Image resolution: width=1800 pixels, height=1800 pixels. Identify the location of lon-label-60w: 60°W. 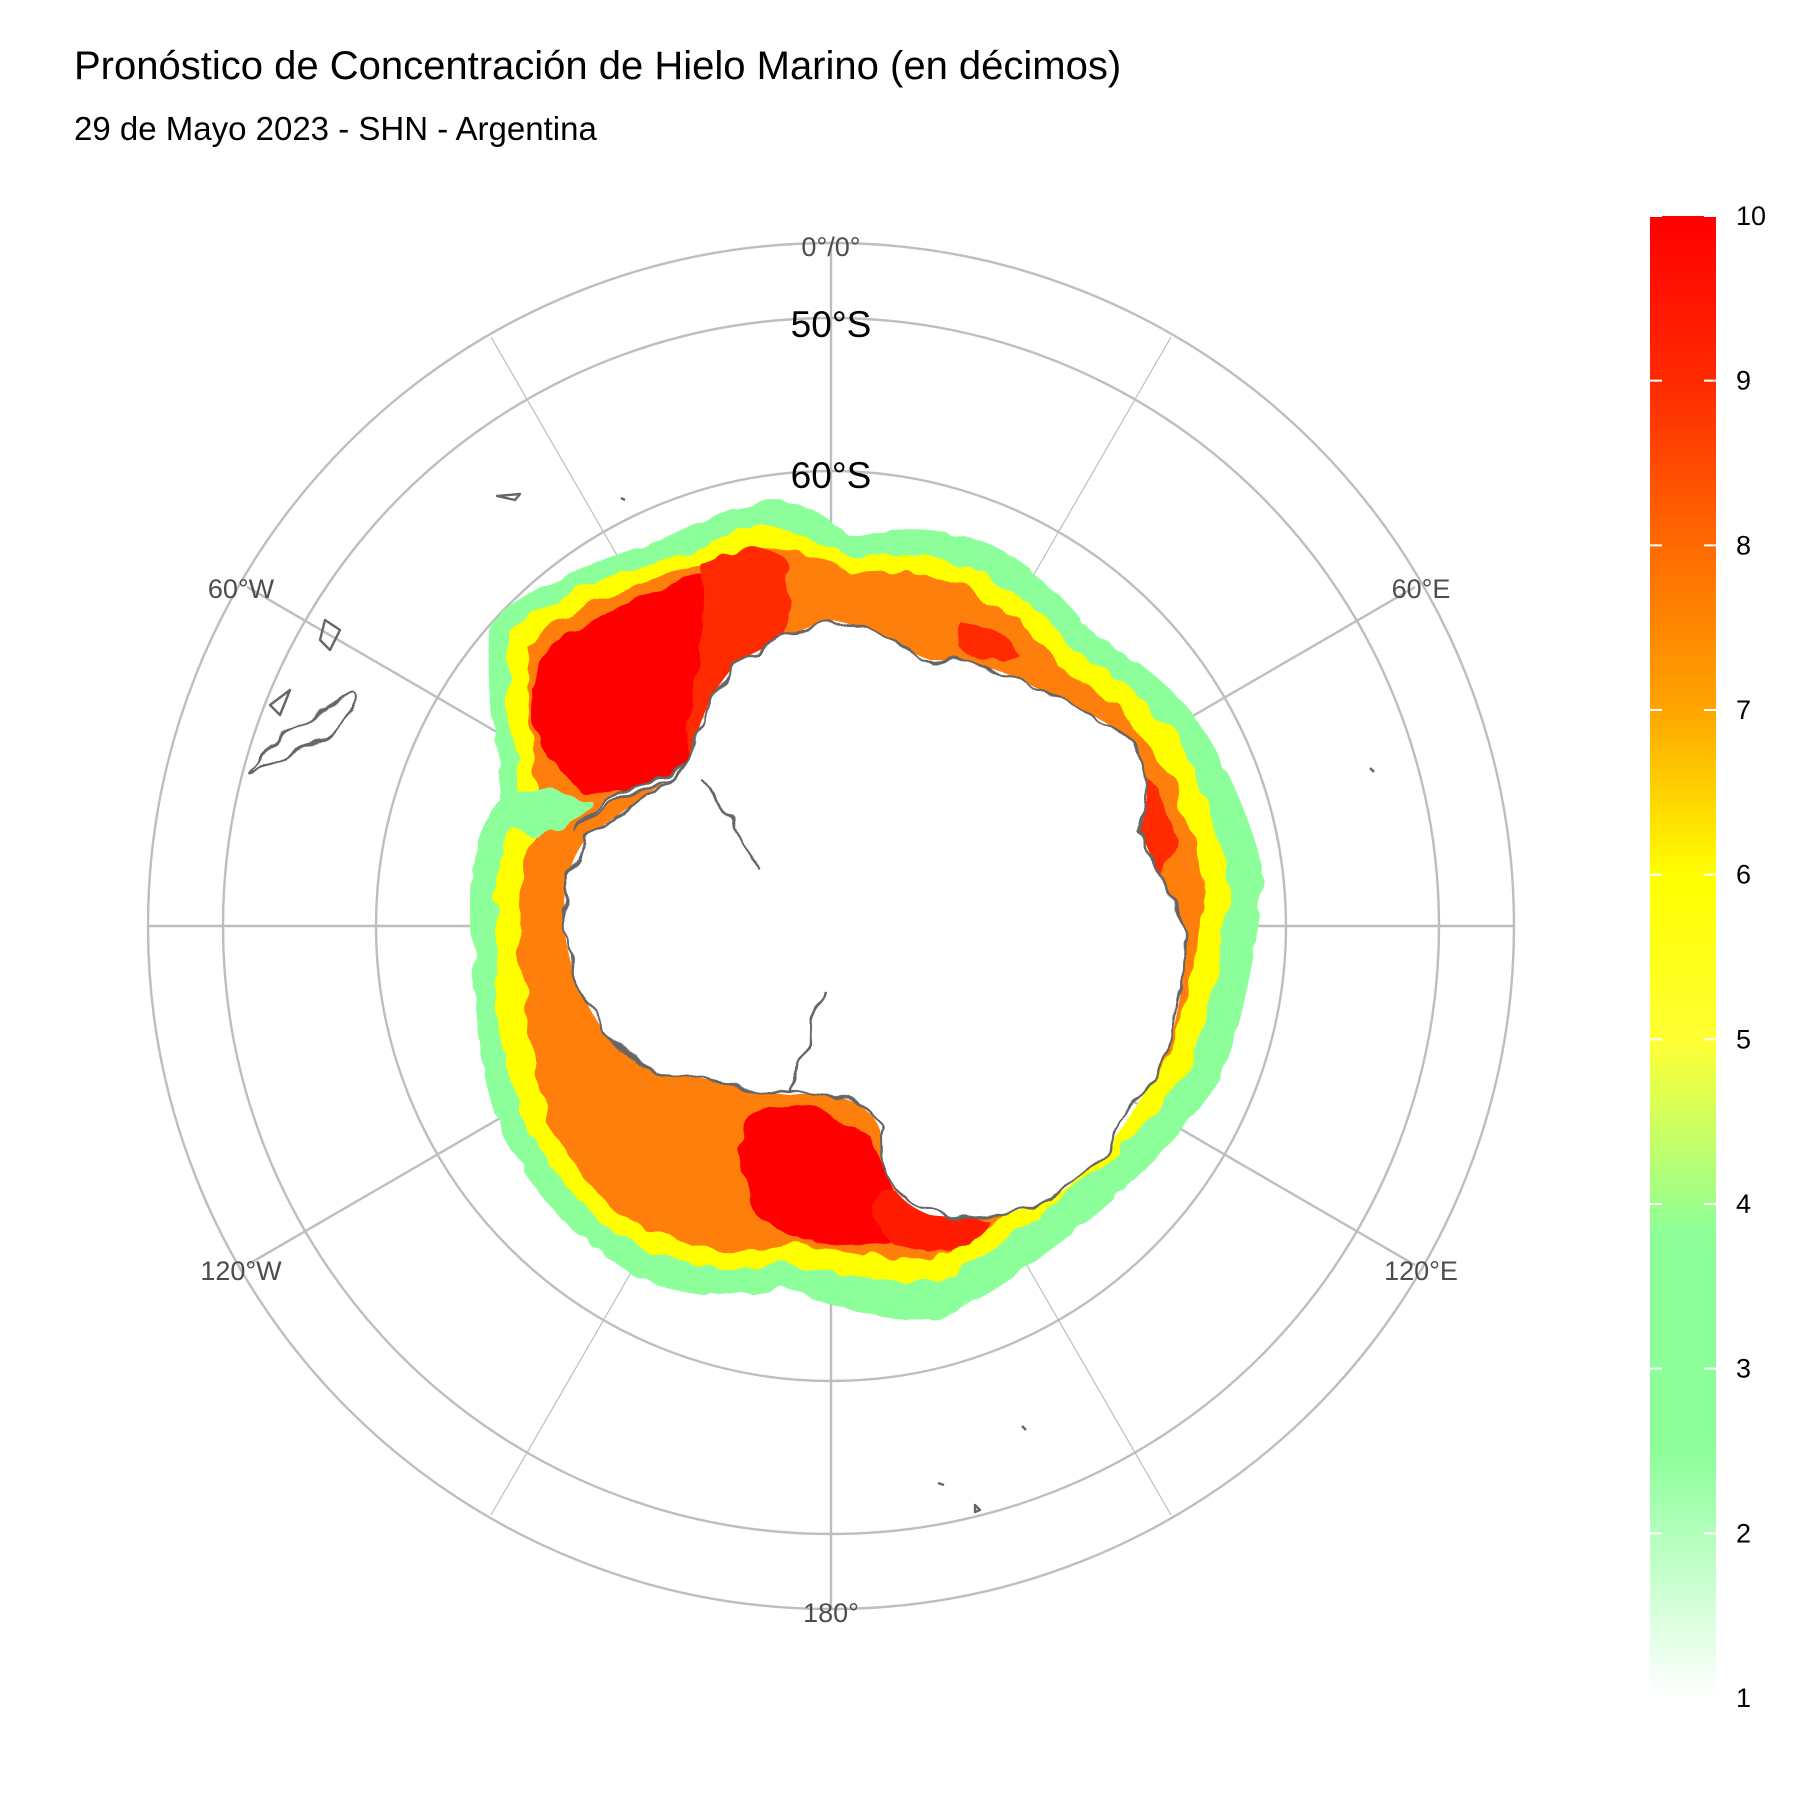
(241, 589).